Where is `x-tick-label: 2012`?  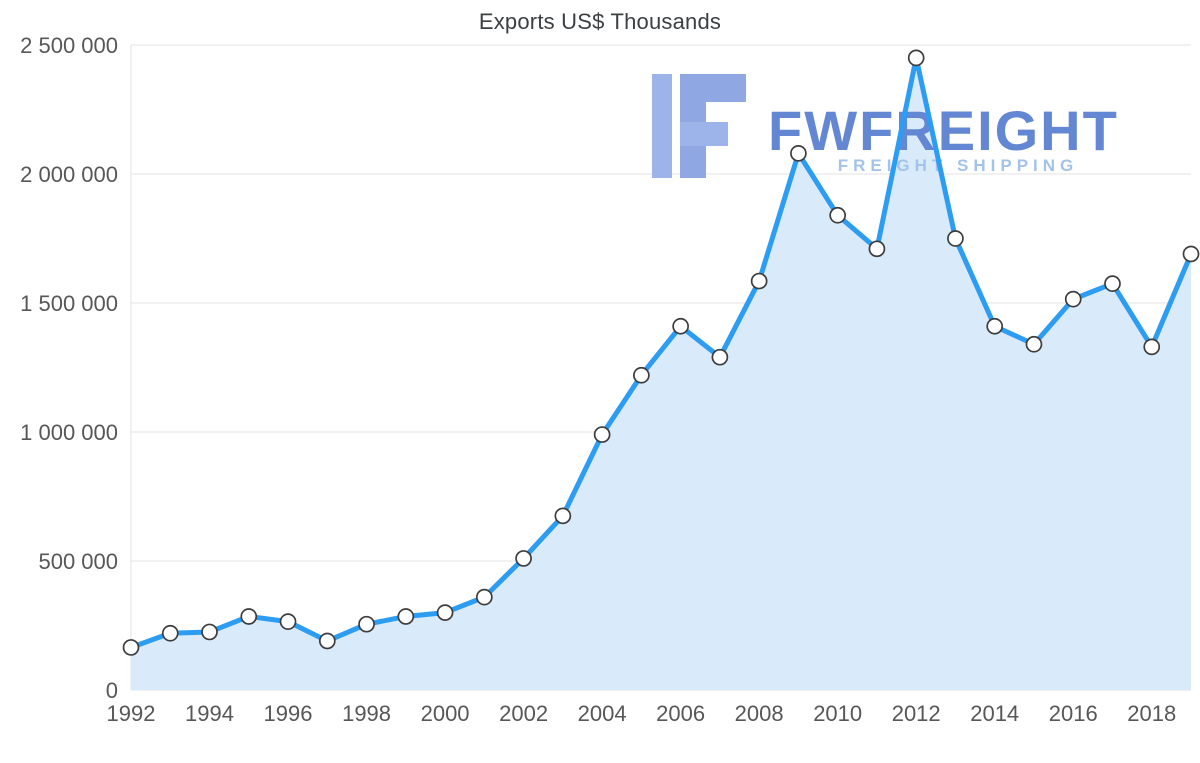 x-tick-label: 2012 is located at coordinates (916, 713).